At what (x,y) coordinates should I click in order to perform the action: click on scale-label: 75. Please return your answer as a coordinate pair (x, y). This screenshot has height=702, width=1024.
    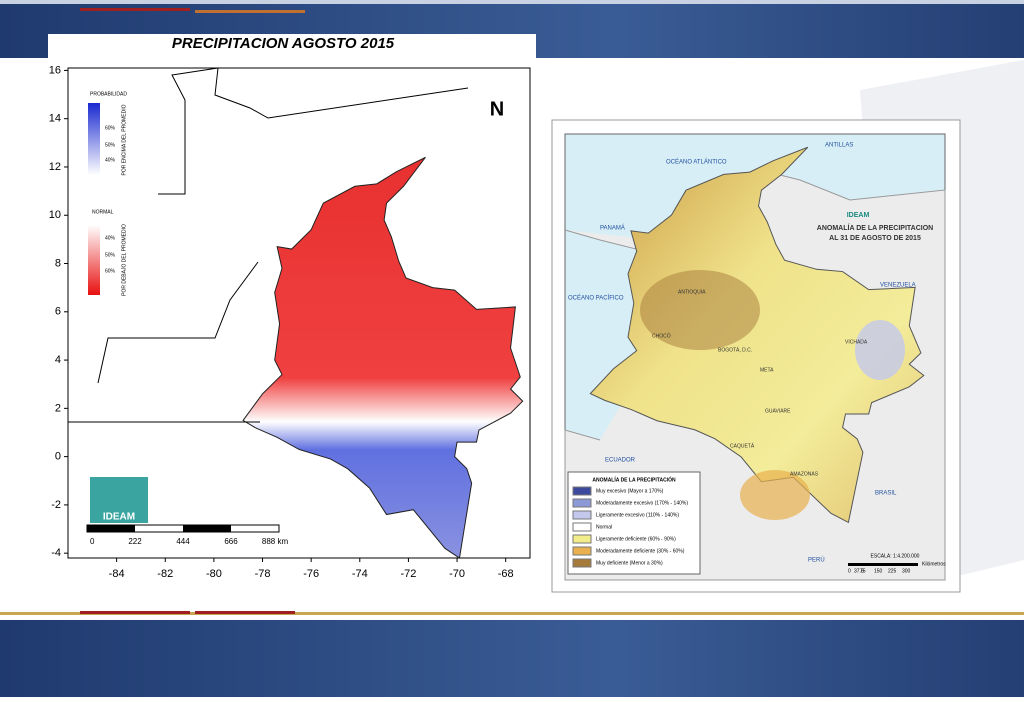
    Looking at the image, I should click on (863, 571).